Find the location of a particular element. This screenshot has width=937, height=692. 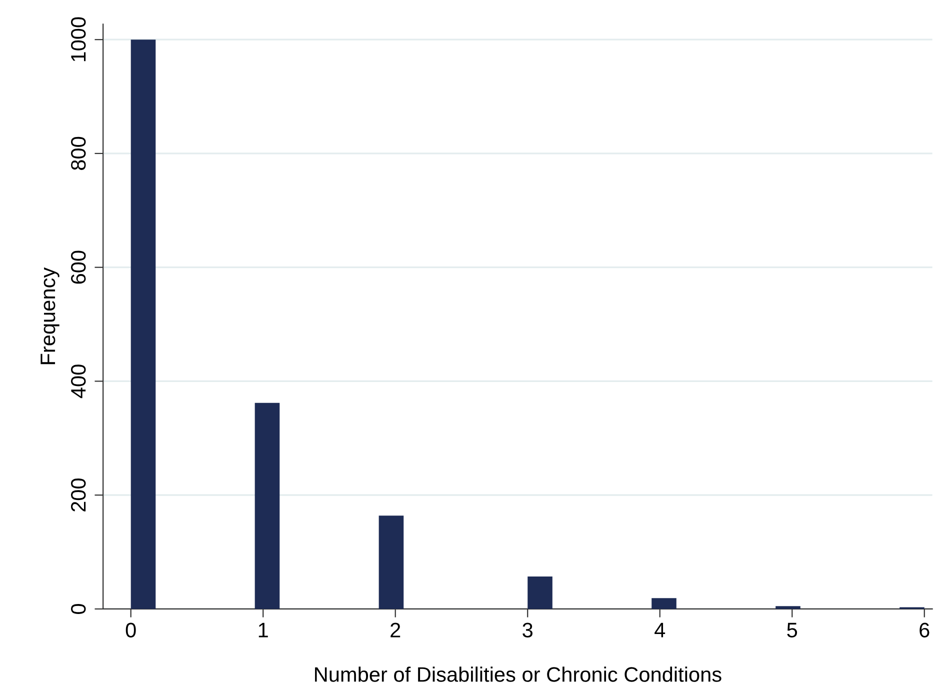

y-tick-label: 600 is located at coordinates (78, 267).